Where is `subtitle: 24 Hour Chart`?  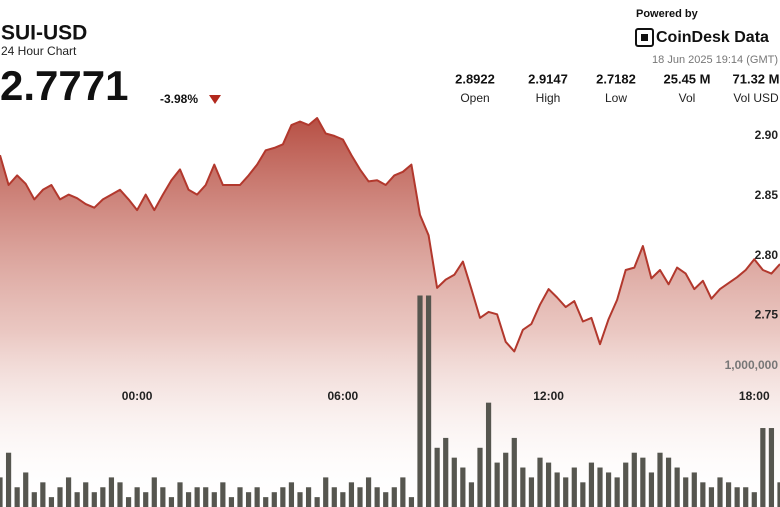 subtitle: 24 Hour Chart is located at coordinates (39, 51).